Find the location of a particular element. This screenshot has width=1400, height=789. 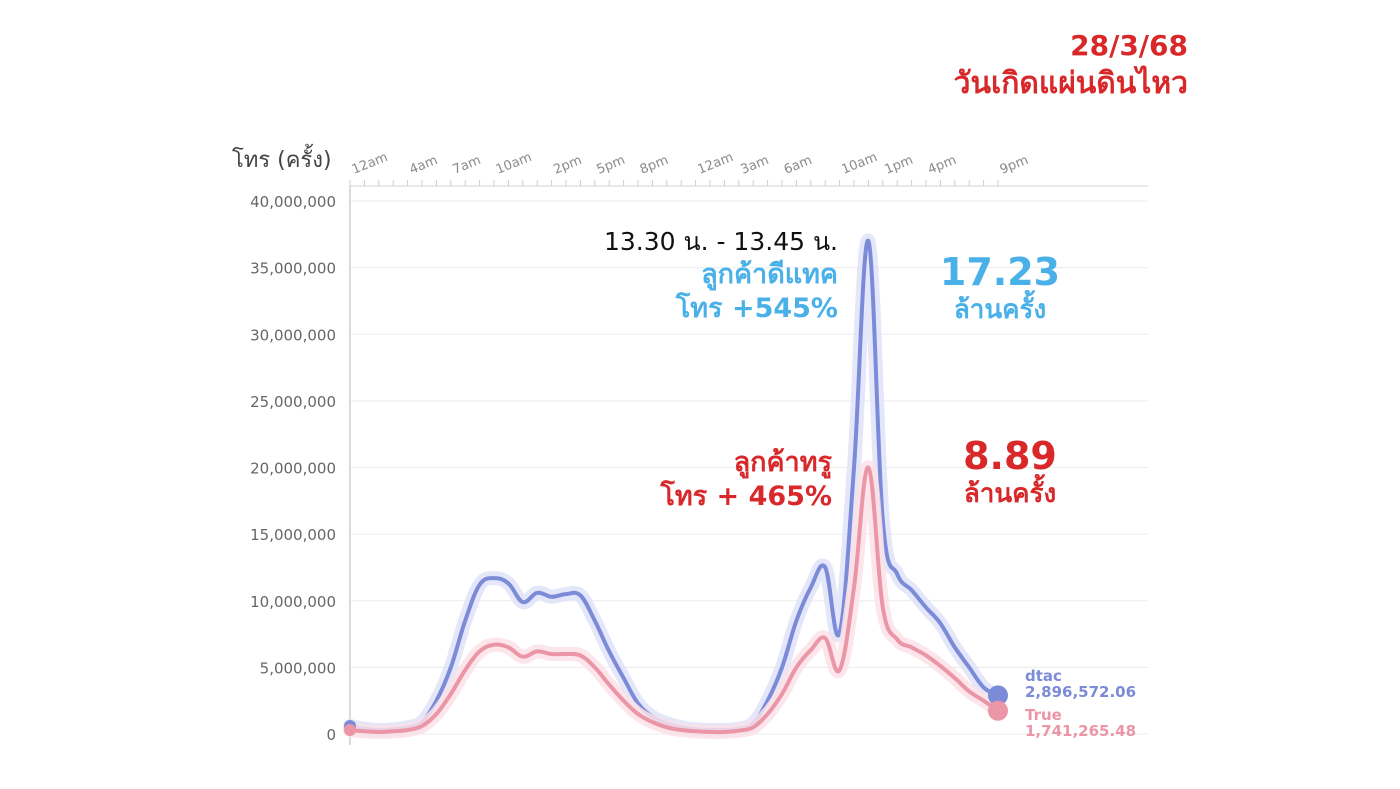

dtac-end-label: dtac 2,896,572.06 is located at coordinates (1080, 684).